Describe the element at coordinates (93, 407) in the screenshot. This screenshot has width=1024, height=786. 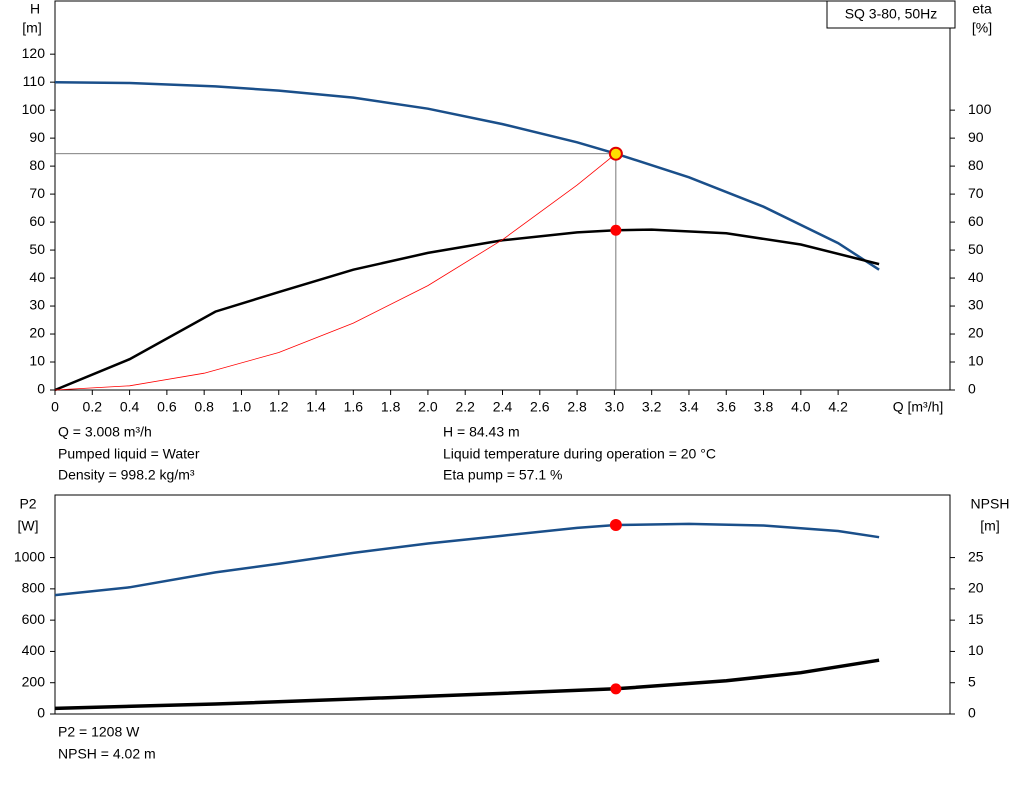
I see `x-tick-label: 0.2` at that location.